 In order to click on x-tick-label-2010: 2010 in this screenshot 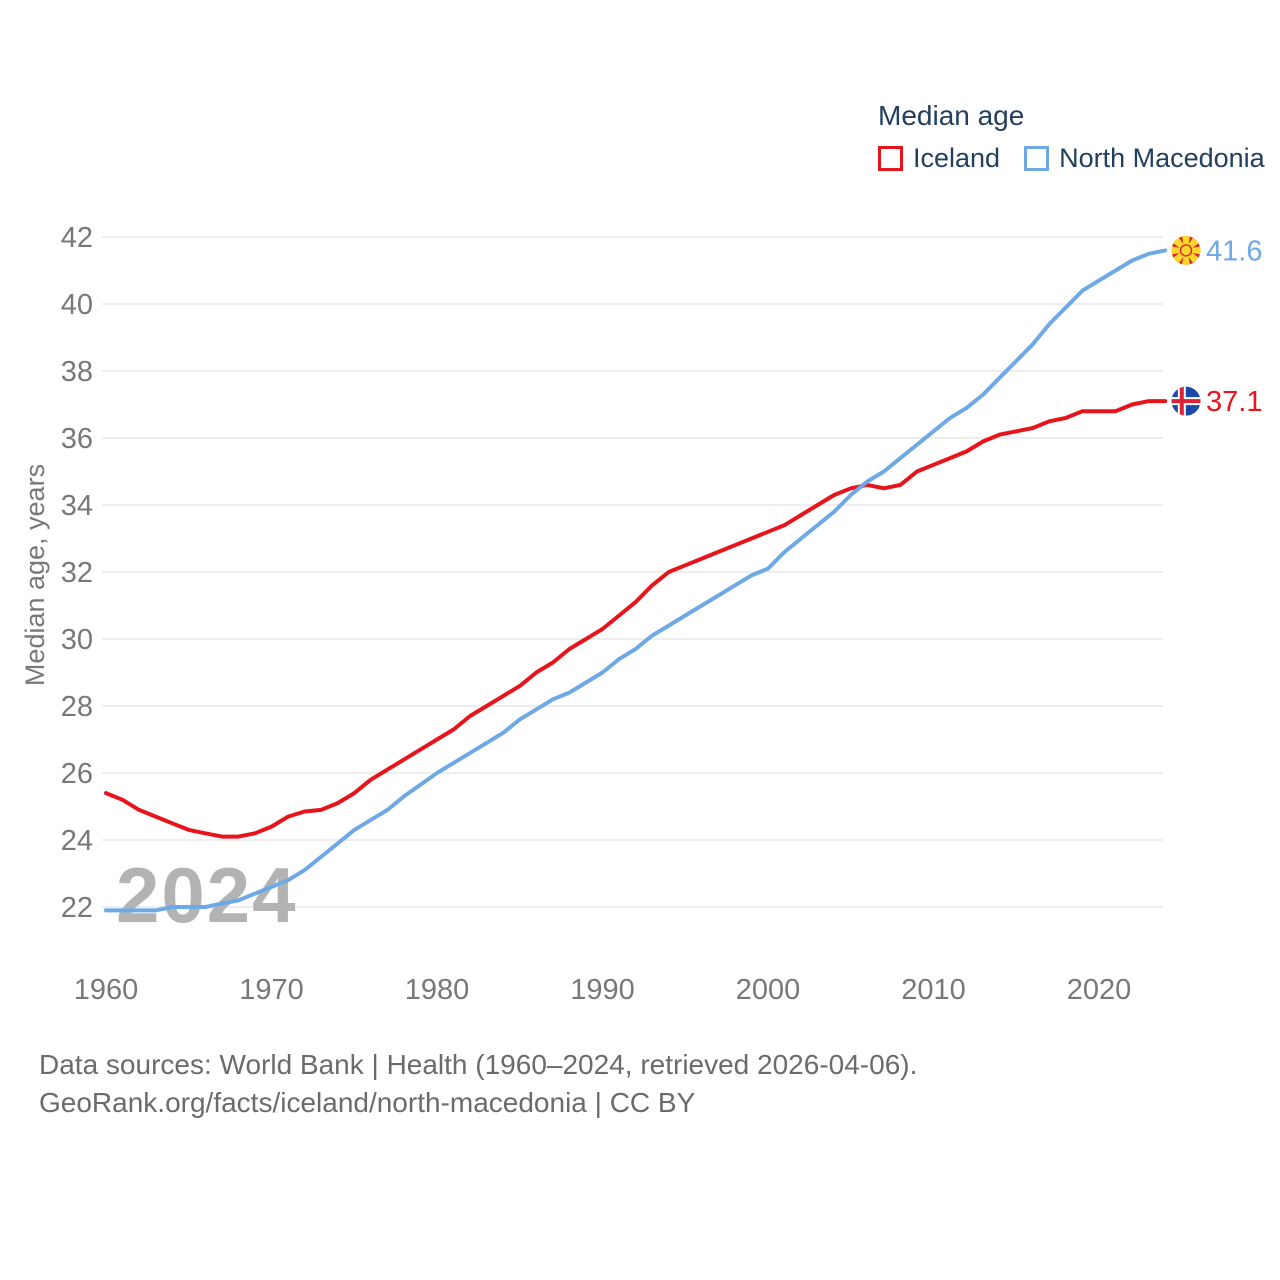, I will do `click(933, 990)`.